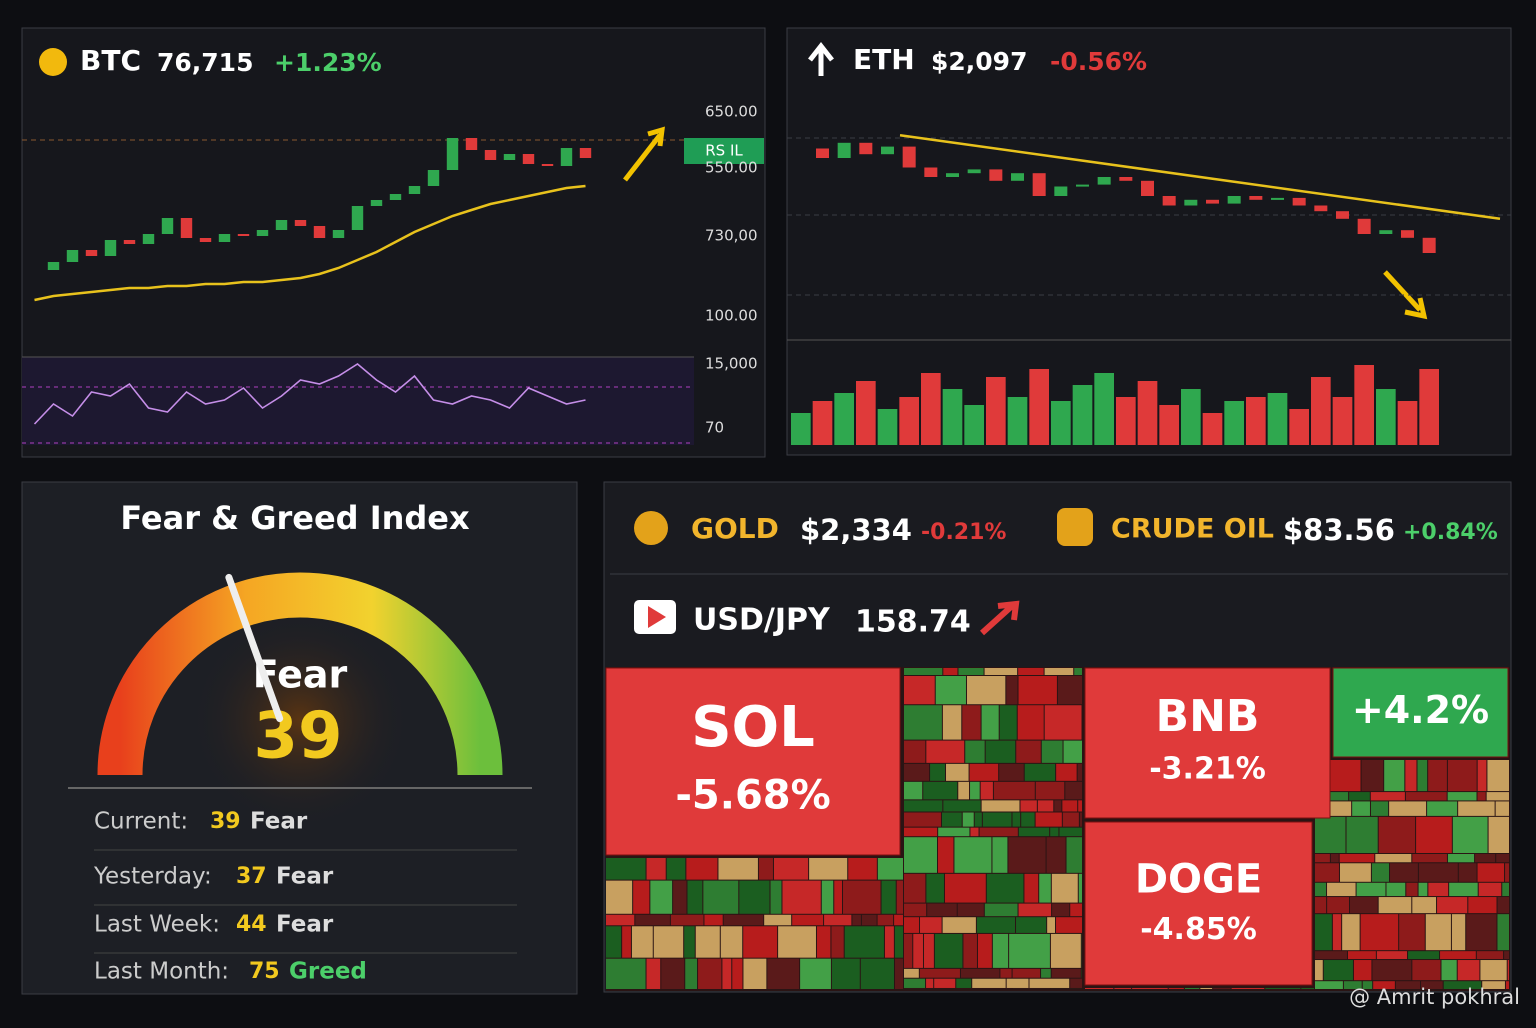  What do you see at coordinates (157, 925) in the screenshot?
I see `history-label: Last Week:` at bounding box center [157, 925].